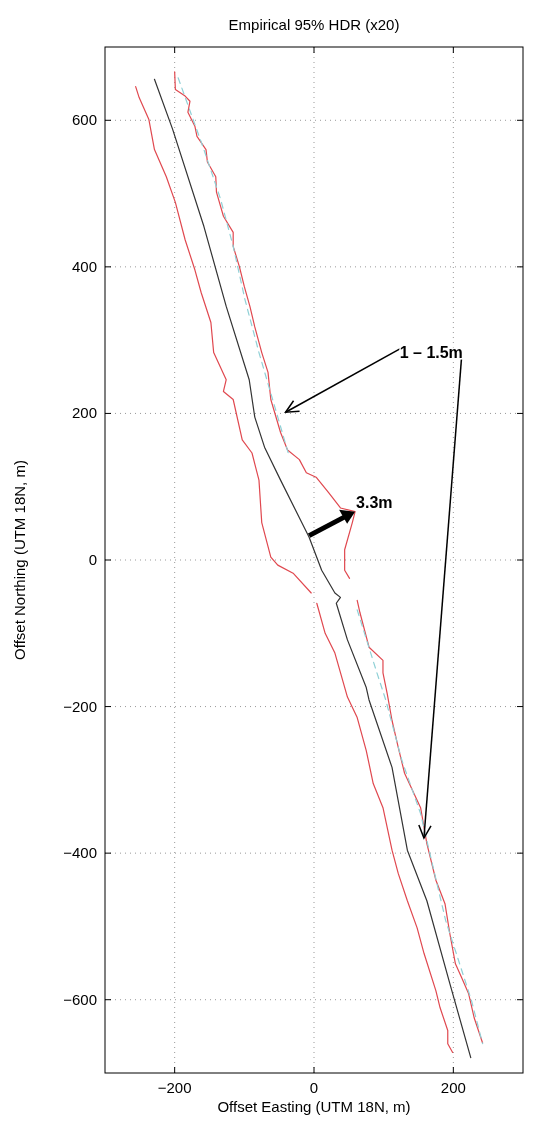  What do you see at coordinates (92, 559) in the screenshot?
I see `y-tick-label: 0` at bounding box center [92, 559].